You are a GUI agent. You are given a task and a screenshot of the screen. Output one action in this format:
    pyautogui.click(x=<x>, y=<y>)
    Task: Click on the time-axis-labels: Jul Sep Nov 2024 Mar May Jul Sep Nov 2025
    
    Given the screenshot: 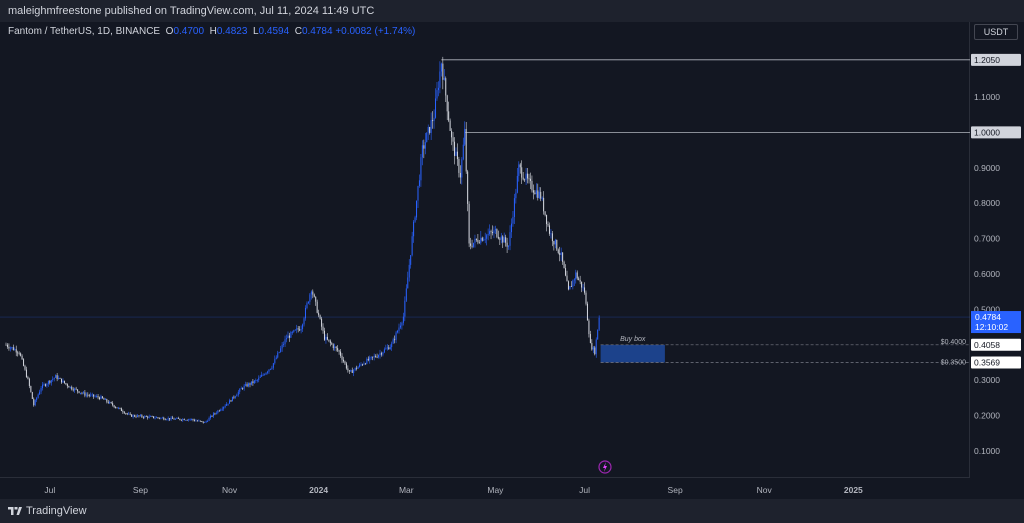 What is the action you would take?
    pyautogui.click(x=485, y=489)
    